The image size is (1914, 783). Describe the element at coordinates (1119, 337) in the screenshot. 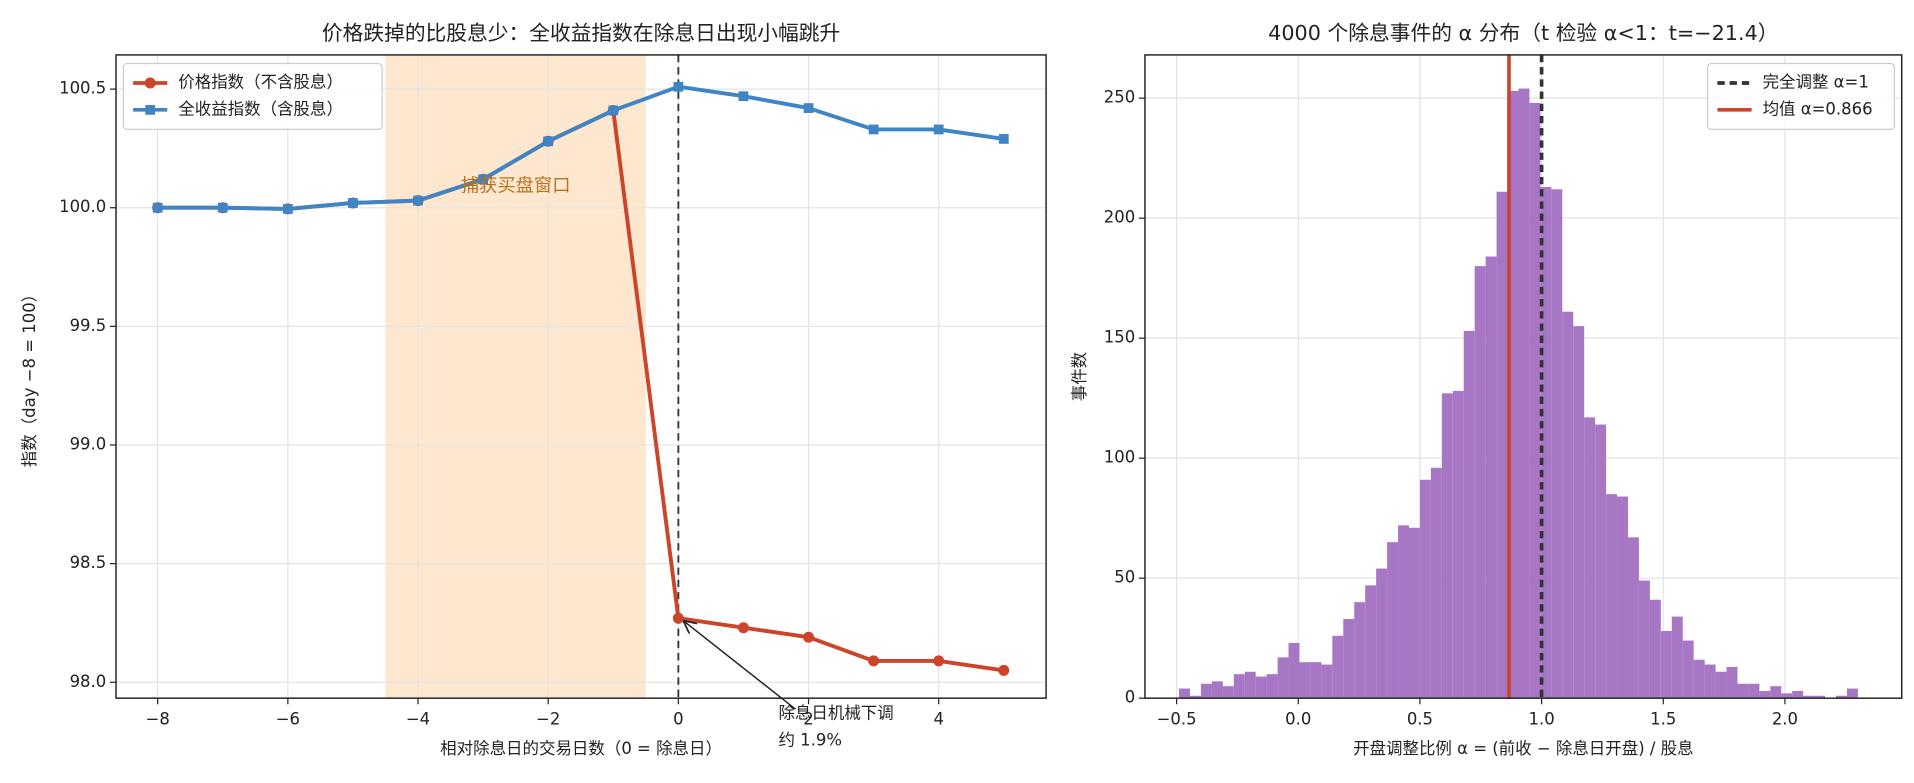

I see `y-tick-label: 150` at that location.